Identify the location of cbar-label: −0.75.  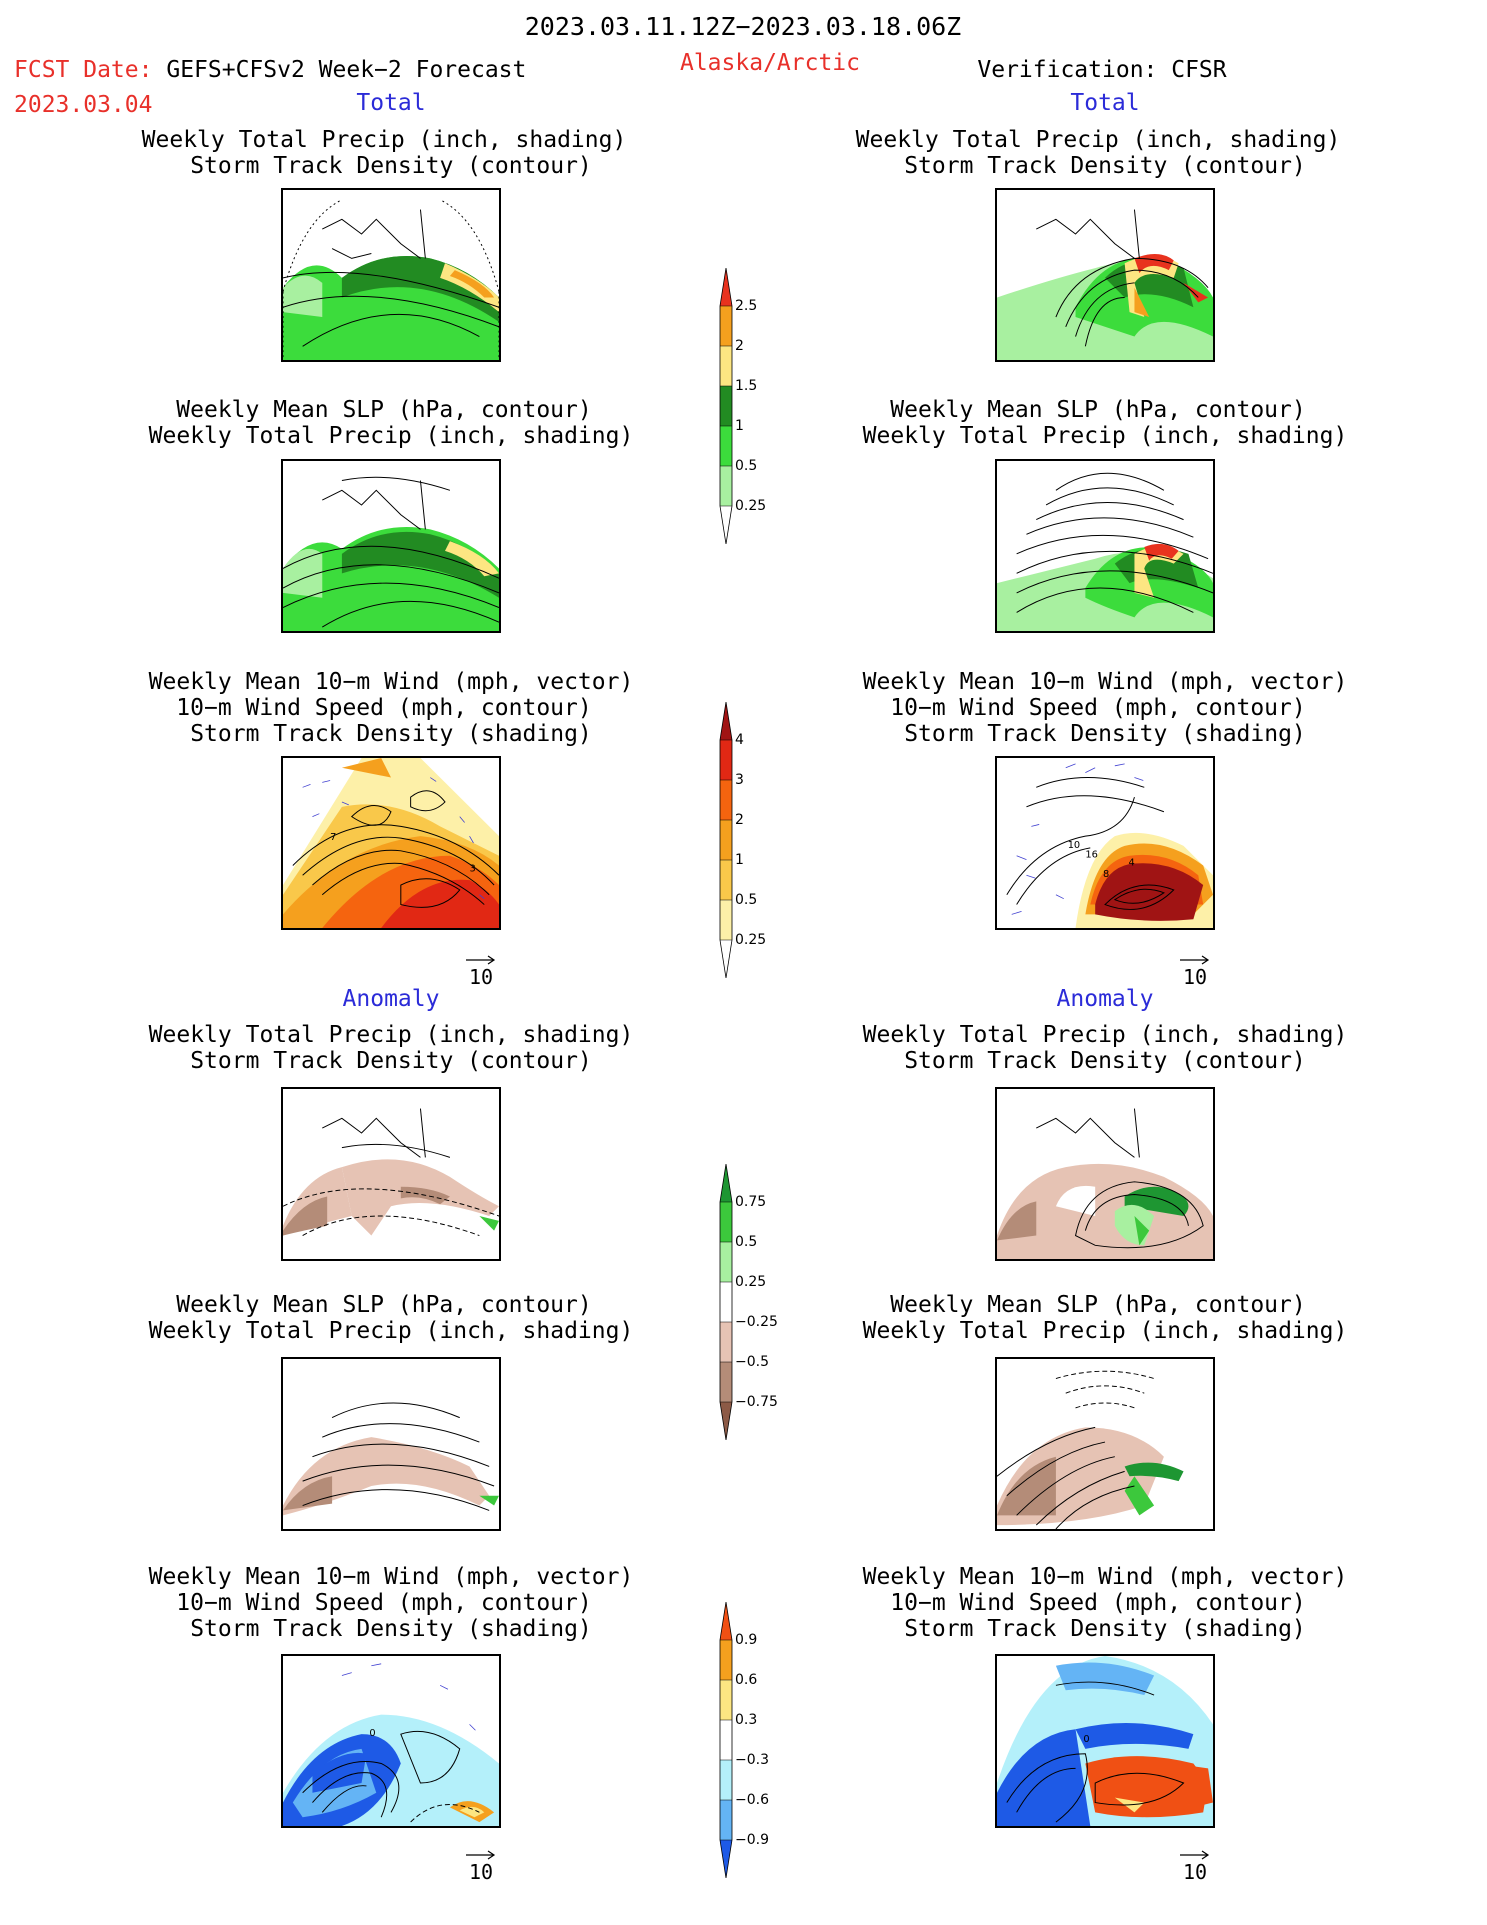
(756, 1402).